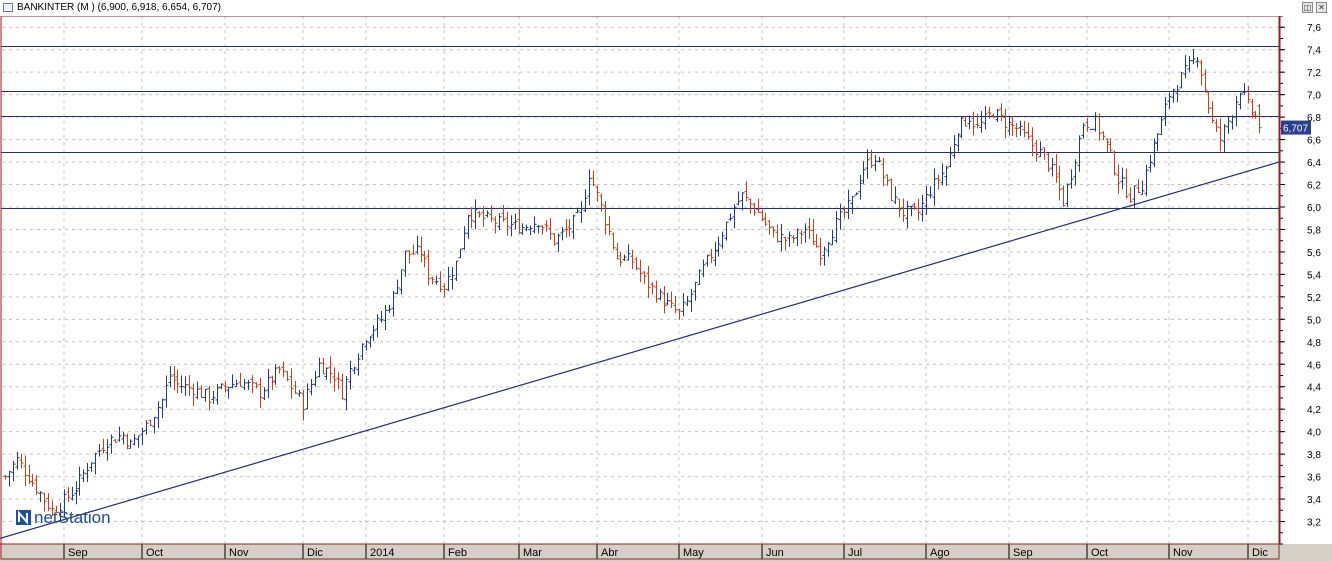  Describe the element at coordinates (1314, 433) in the screenshot. I see `y-tick-label: 4,0` at that location.